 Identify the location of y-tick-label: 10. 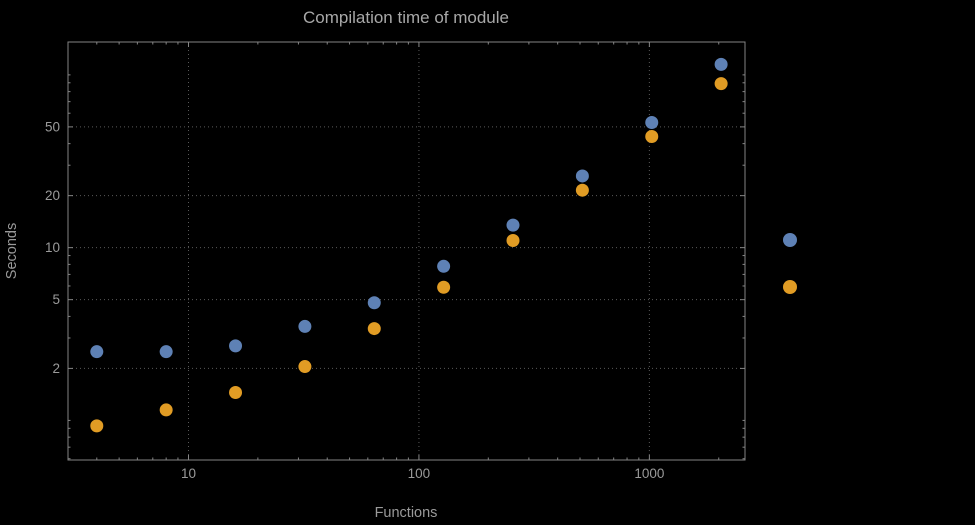
(52, 247).